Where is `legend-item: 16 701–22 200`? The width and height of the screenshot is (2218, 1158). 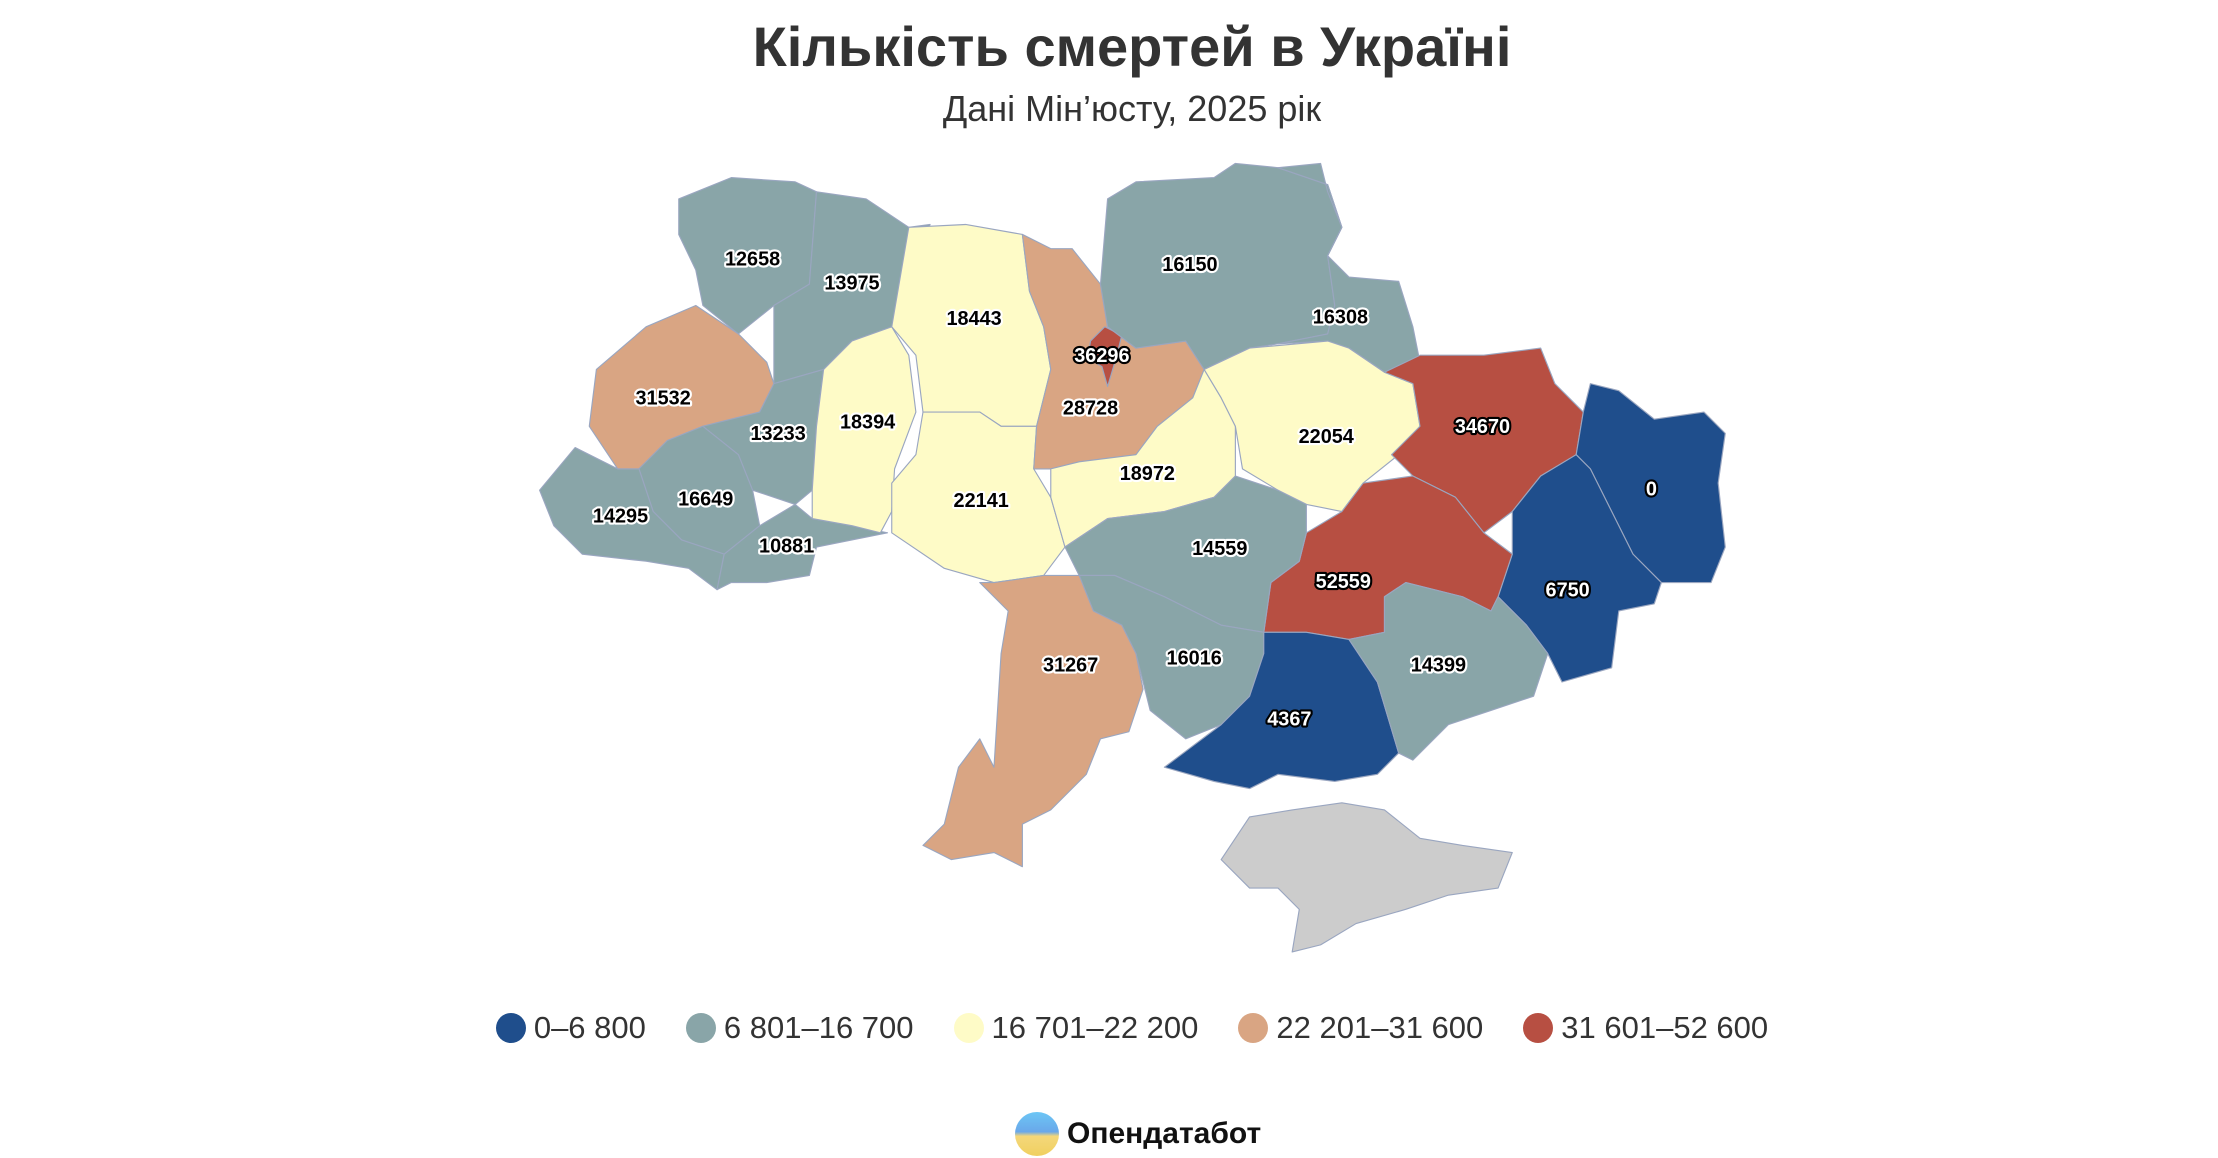
legend-item: 16 701–22 200 is located at coordinates (1076, 1028).